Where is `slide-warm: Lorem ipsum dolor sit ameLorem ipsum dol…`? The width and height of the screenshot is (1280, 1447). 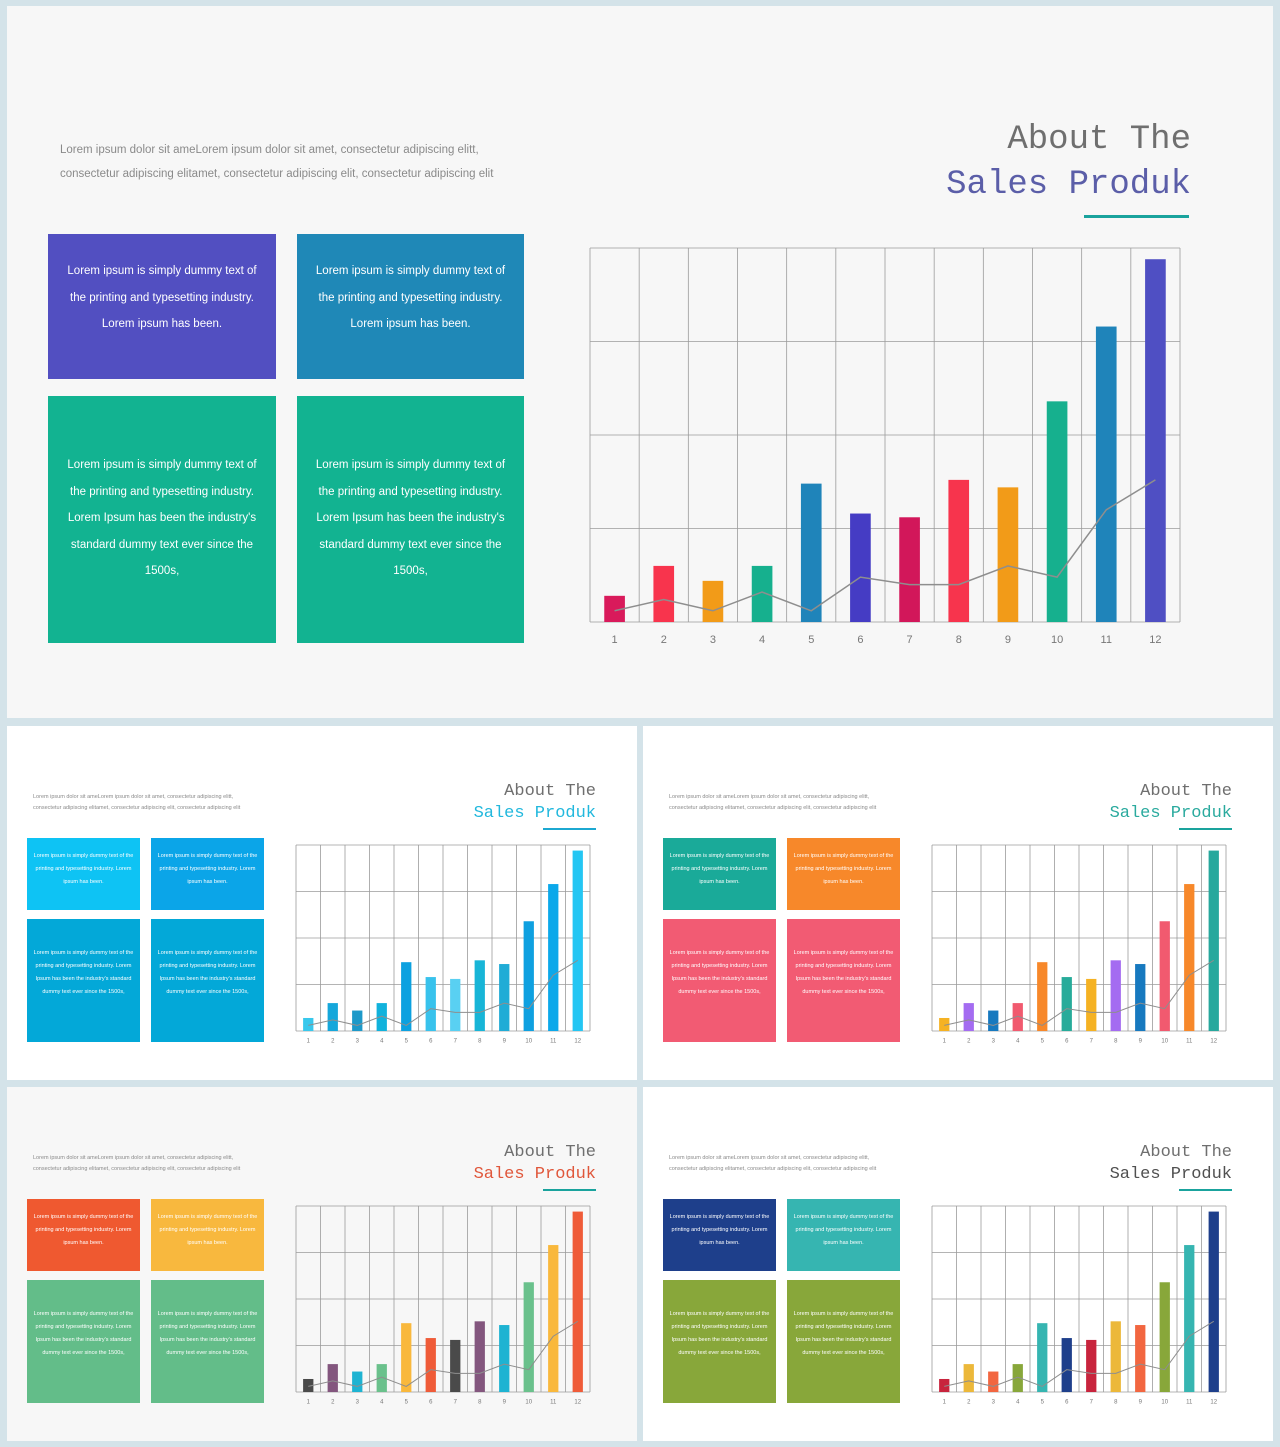
slide-warm: Lorem ipsum dolor sit ameLorem ipsum dol… is located at coordinates (322, 1264).